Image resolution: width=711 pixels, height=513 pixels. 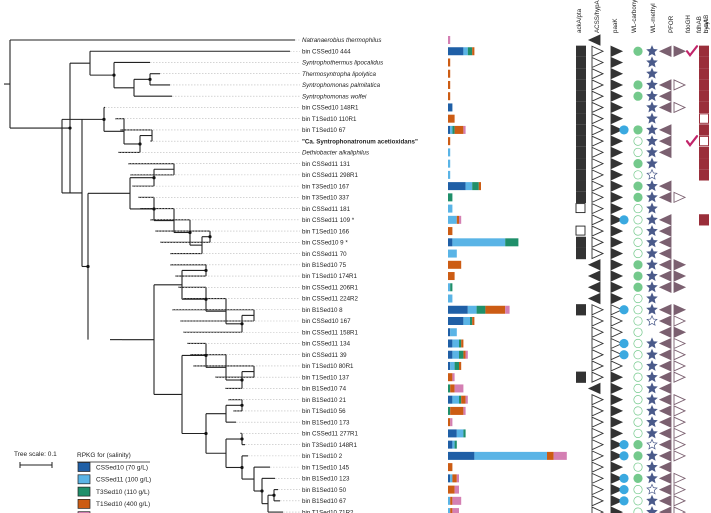 What do you see at coordinates (123, 480) in the screenshot?
I see `legend-label: CSSed11 (100 g/L)` at bounding box center [123, 480].